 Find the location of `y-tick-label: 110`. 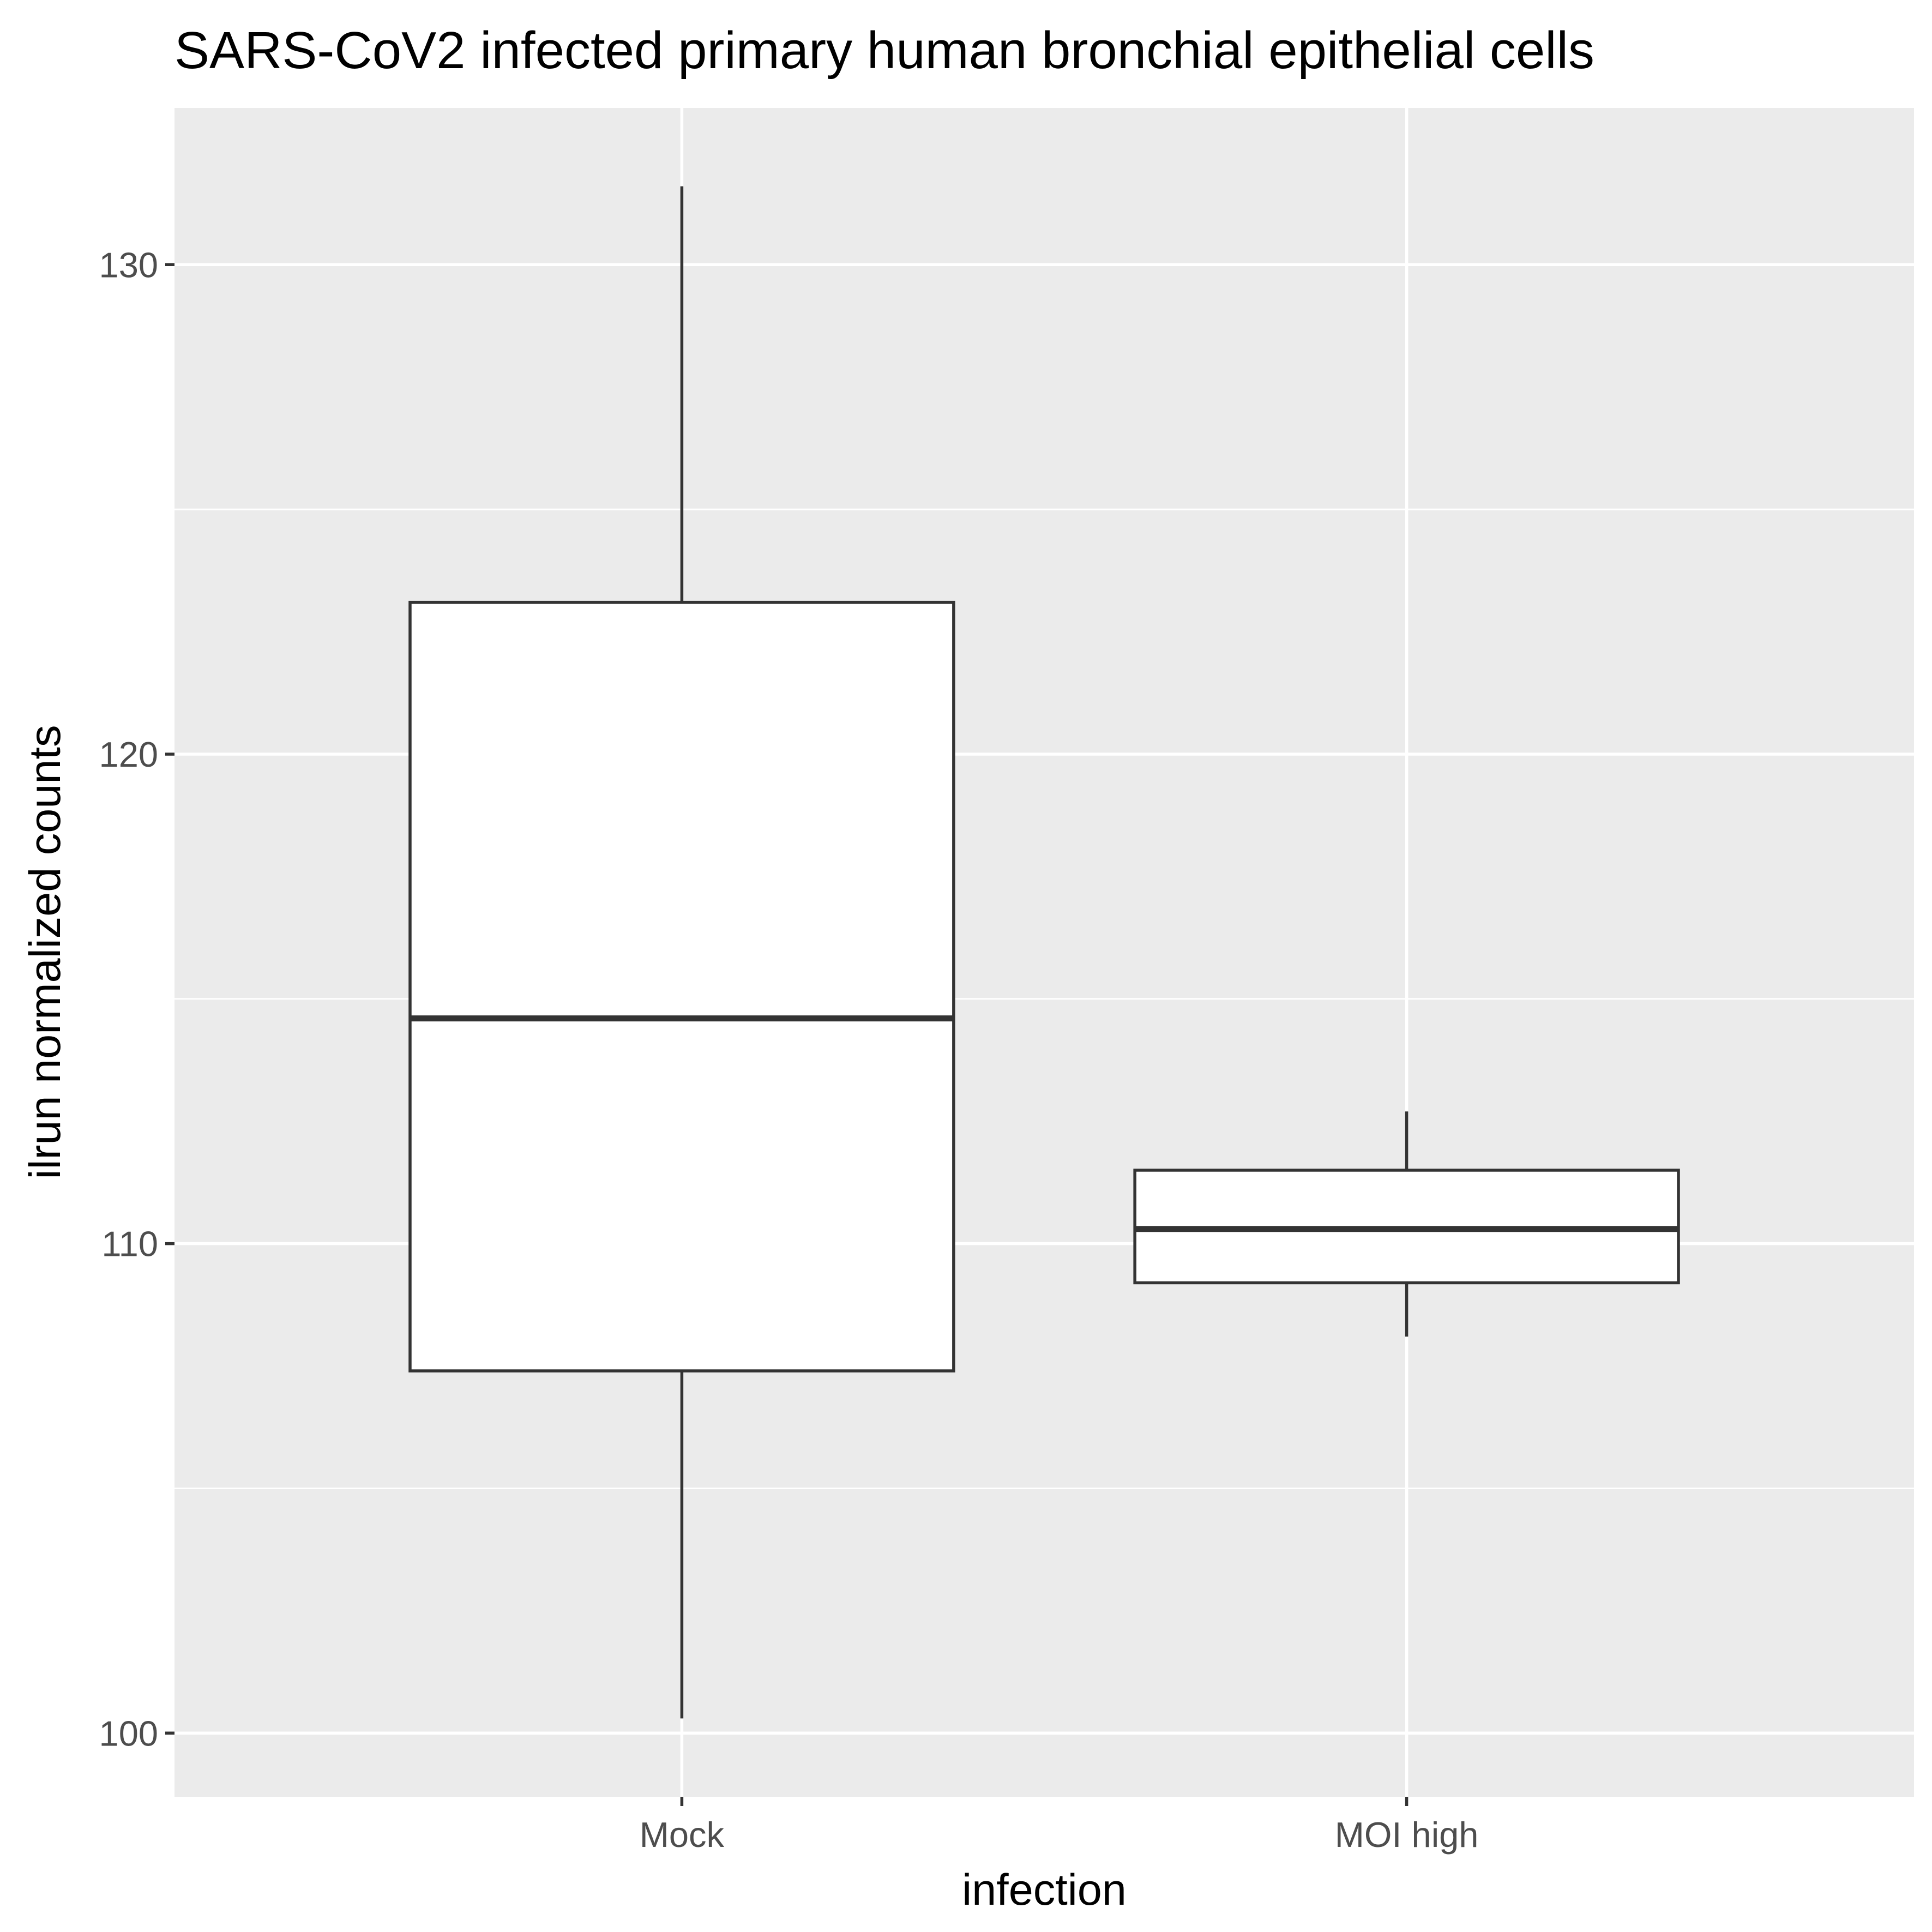

y-tick-label: 110 is located at coordinates (129, 1244).